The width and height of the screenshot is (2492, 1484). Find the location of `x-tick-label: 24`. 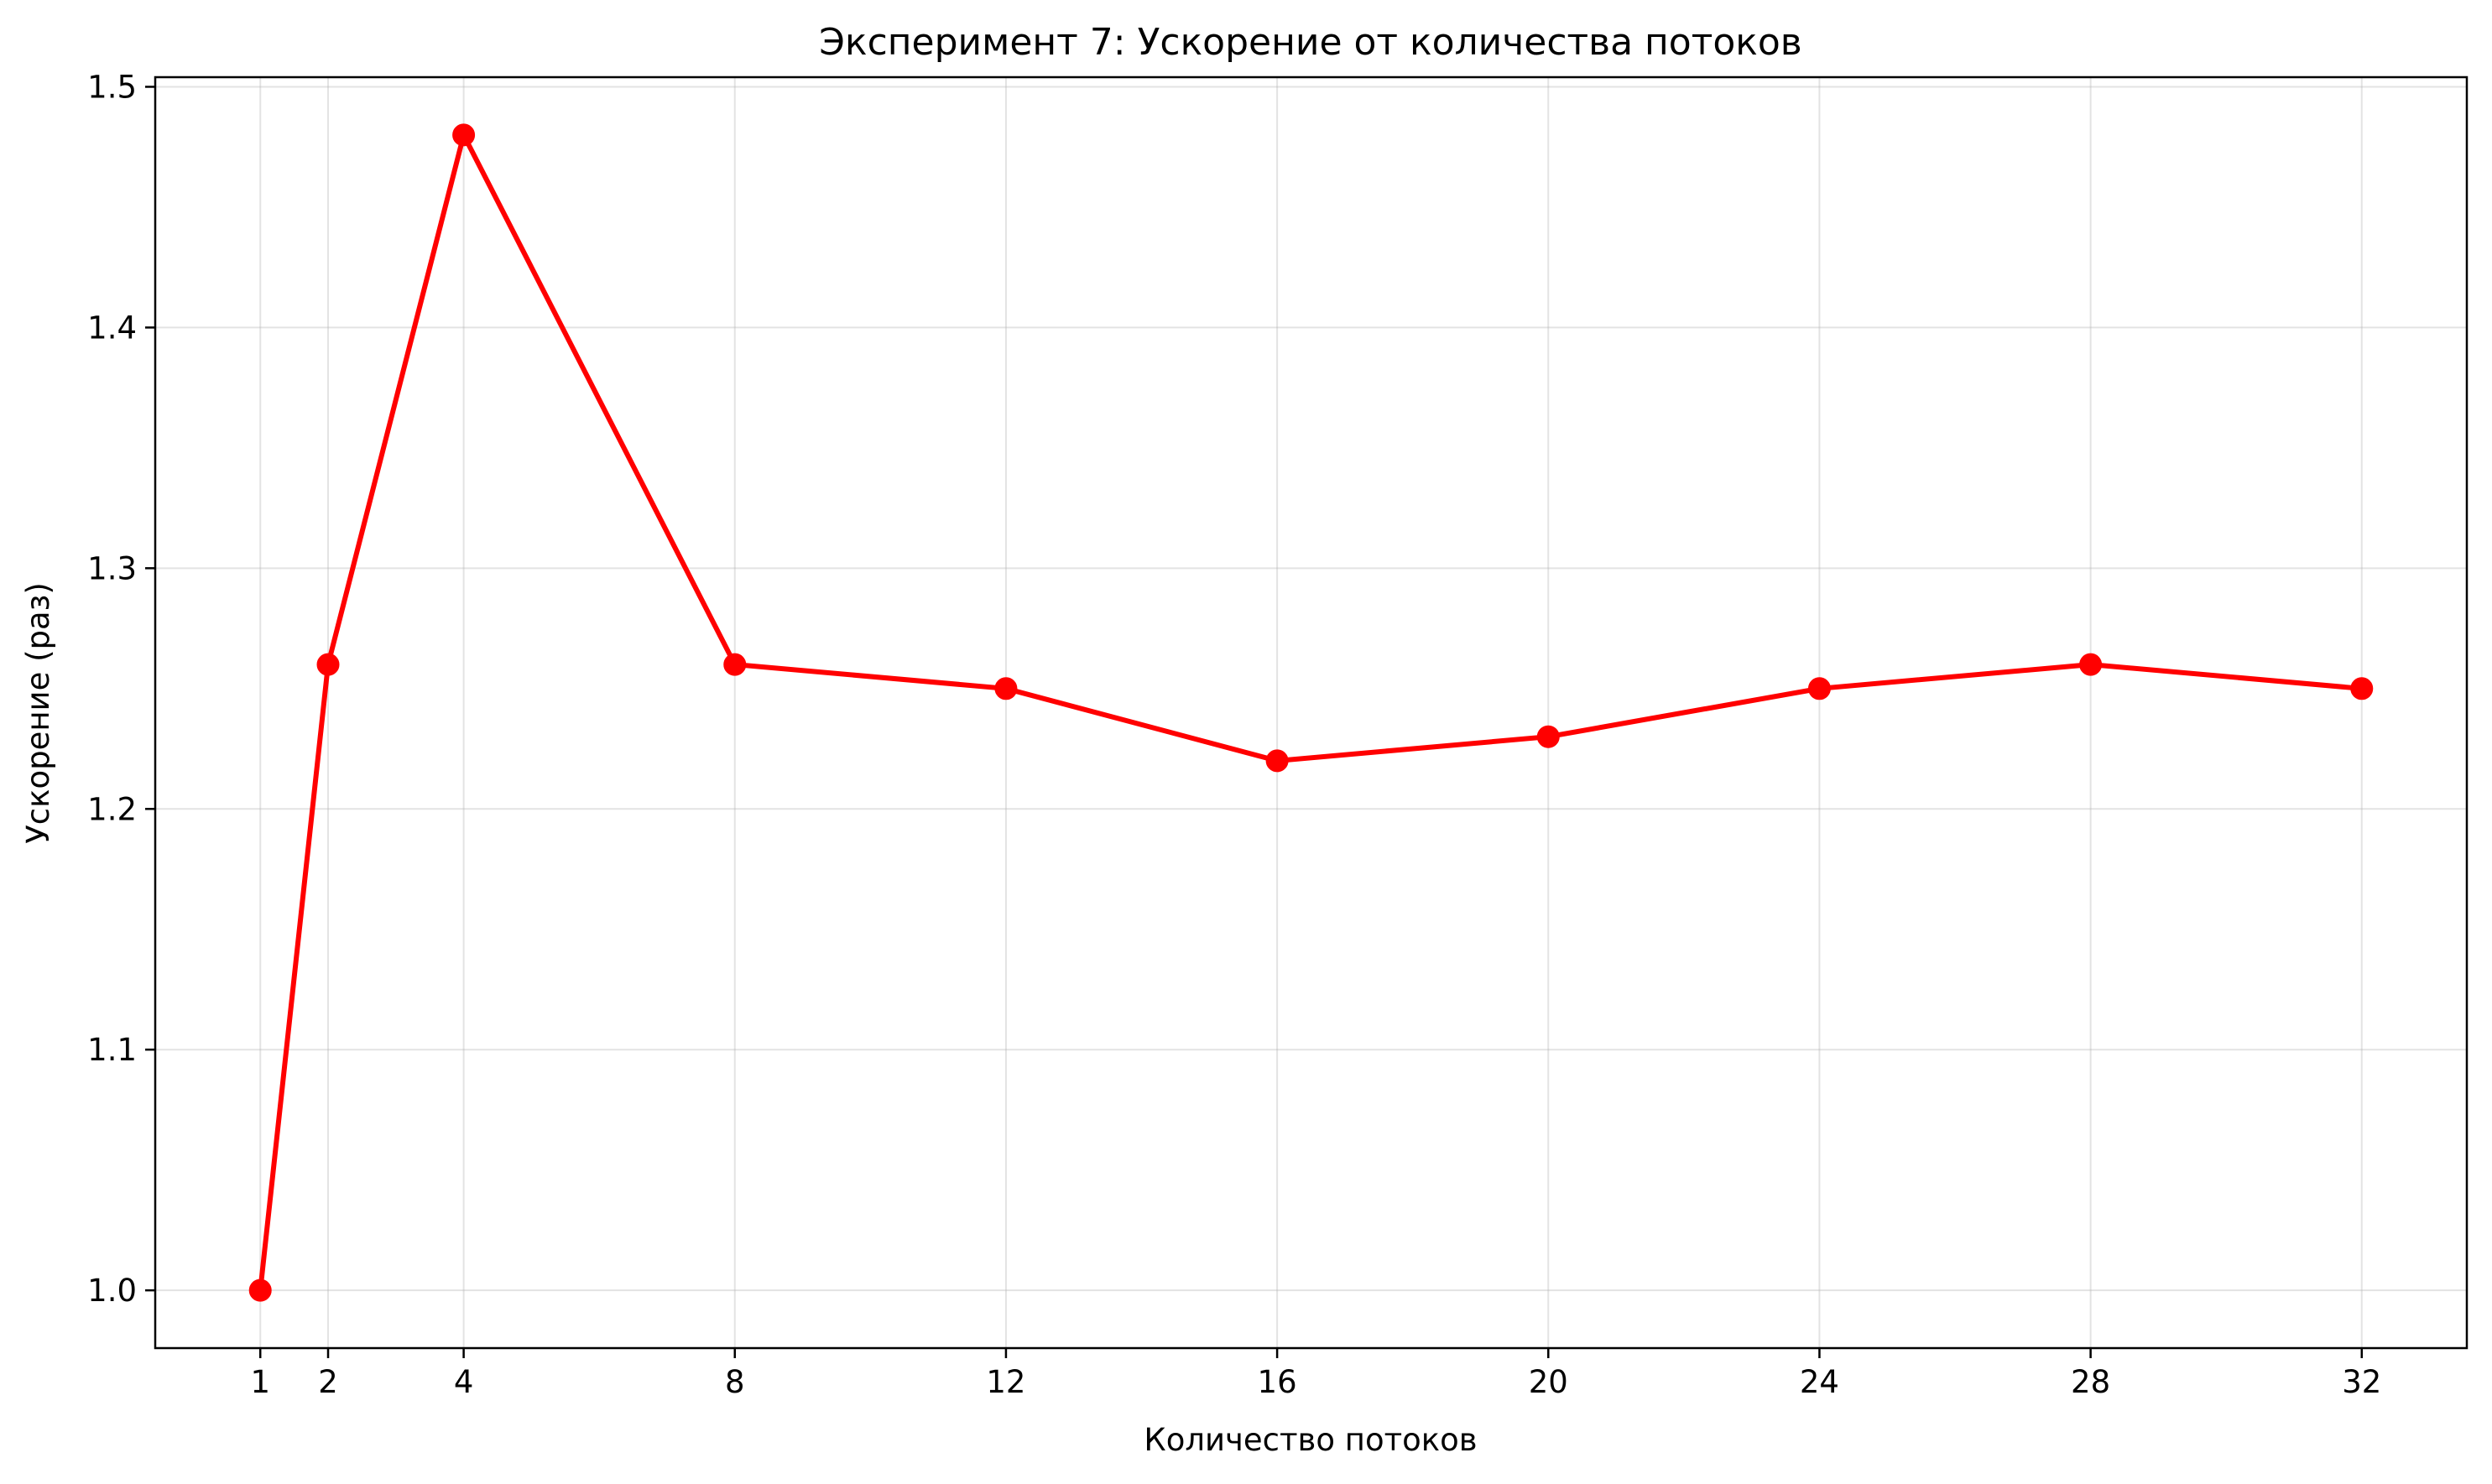

x-tick-label: 24 is located at coordinates (1820, 1382).